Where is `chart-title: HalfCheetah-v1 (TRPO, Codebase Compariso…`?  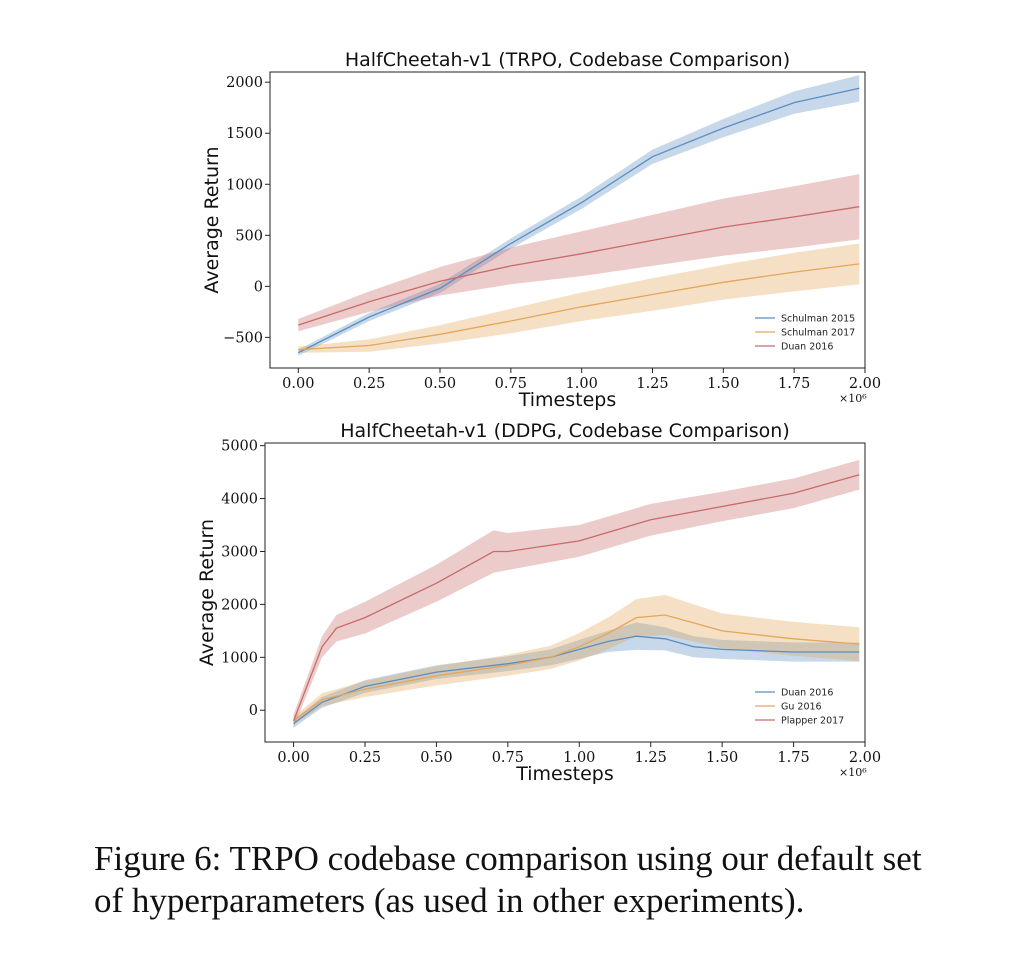 chart-title: HalfCheetah-v1 (TRPO, Codebase Compariso… is located at coordinates (567, 60).